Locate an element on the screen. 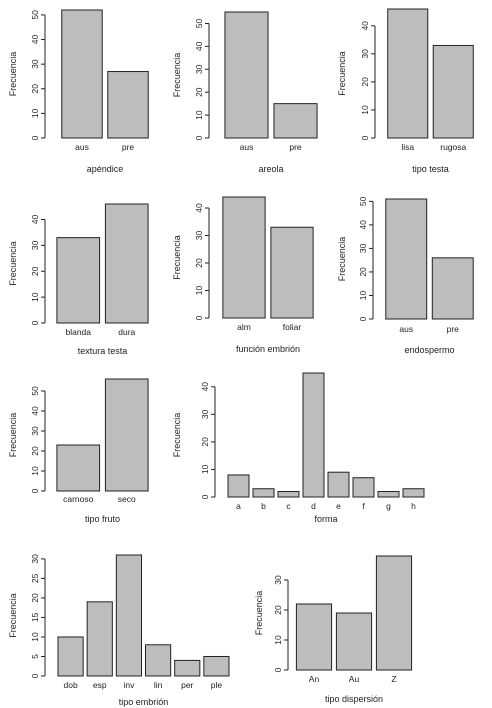 The height and width of the screenshot is (708, 492). chart-panel: aus pre 0 10 20 30 40 50 Frecuencia endospermo is located at coordinates (405, 275).